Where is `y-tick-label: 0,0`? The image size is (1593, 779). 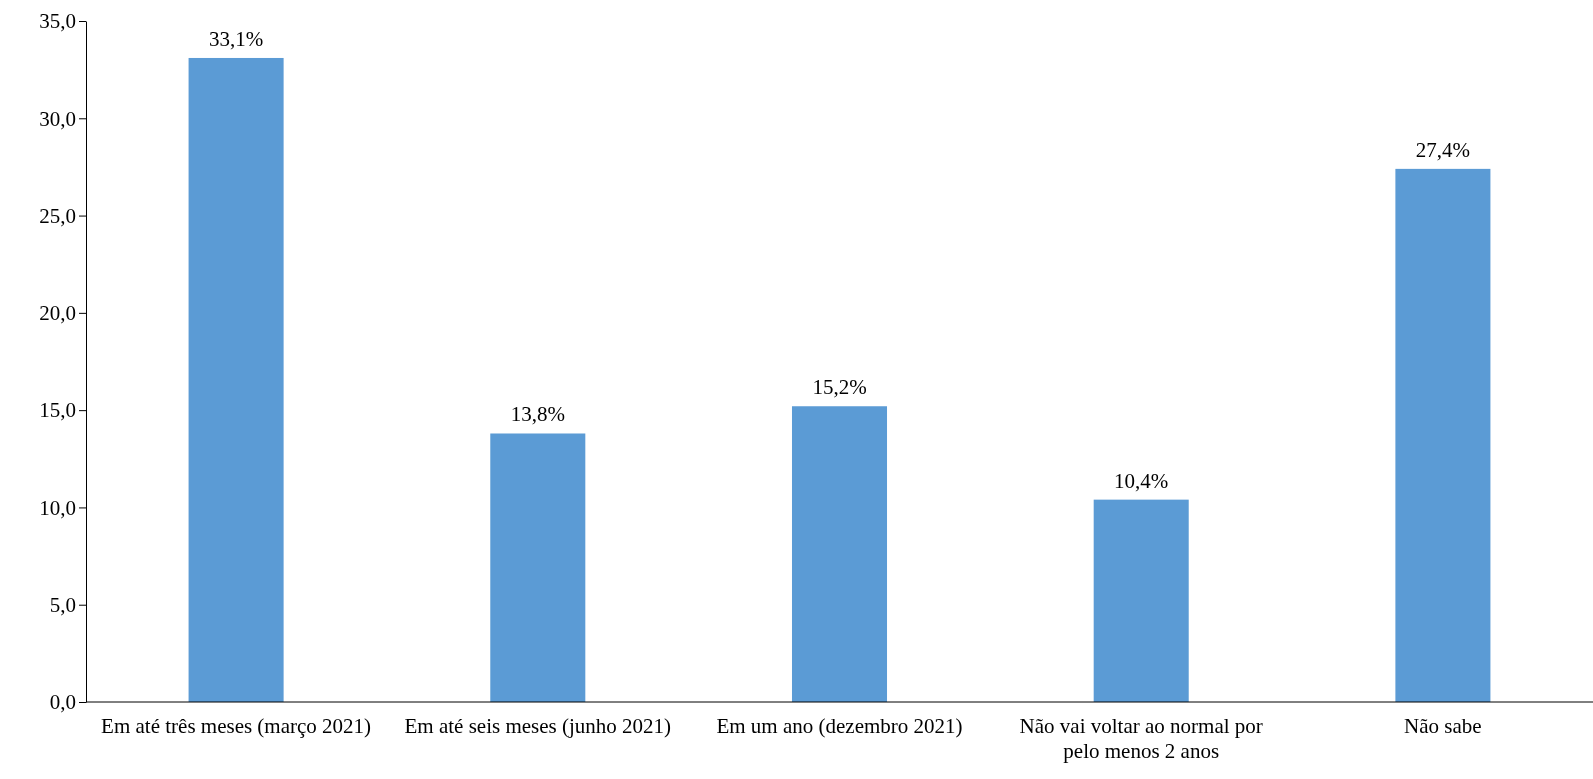 y-tick-label: 0,0 is located at coordinates (62, 702).